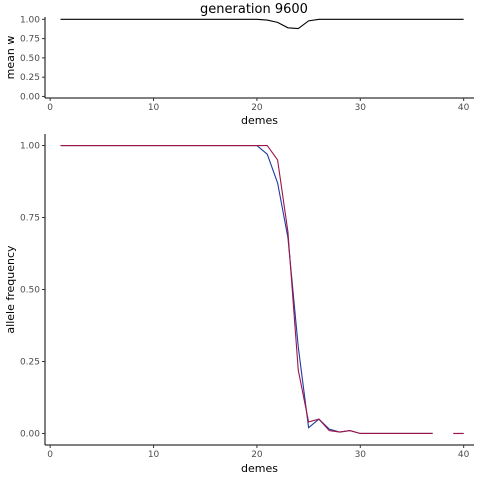  What do you see at coordinates (10, 58) in the screenshot?
I see `y-axis-title: mean w` at bounding box center [10, 58].